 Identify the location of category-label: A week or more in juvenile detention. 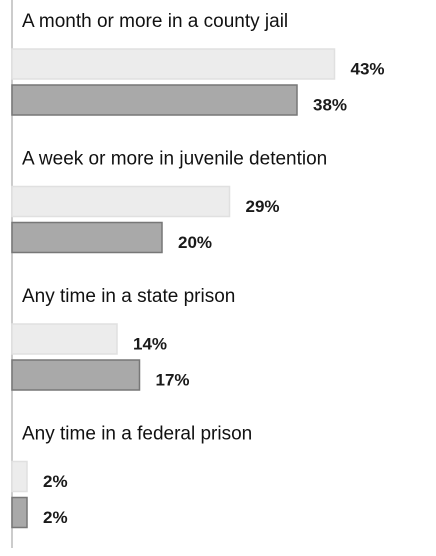
(174, 159).